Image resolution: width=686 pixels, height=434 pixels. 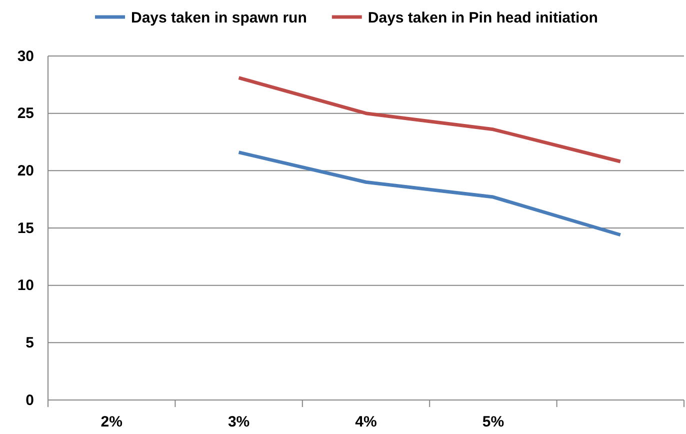 I want to click on y-tick-label: 30, so click(x=25, y=56).